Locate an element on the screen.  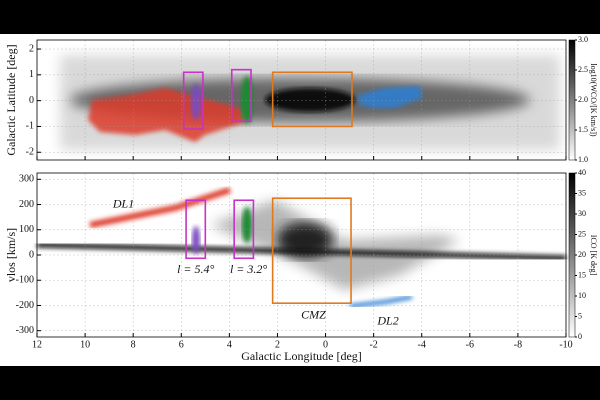
annotation: l = 5.4° is located at coordinates (195, 269).